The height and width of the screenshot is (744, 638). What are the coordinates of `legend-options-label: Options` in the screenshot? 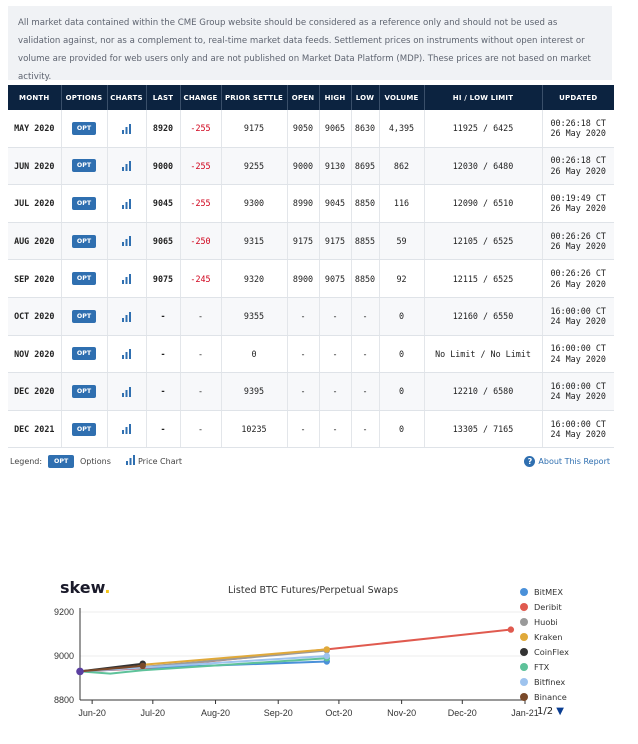 It's located at (95, 461).